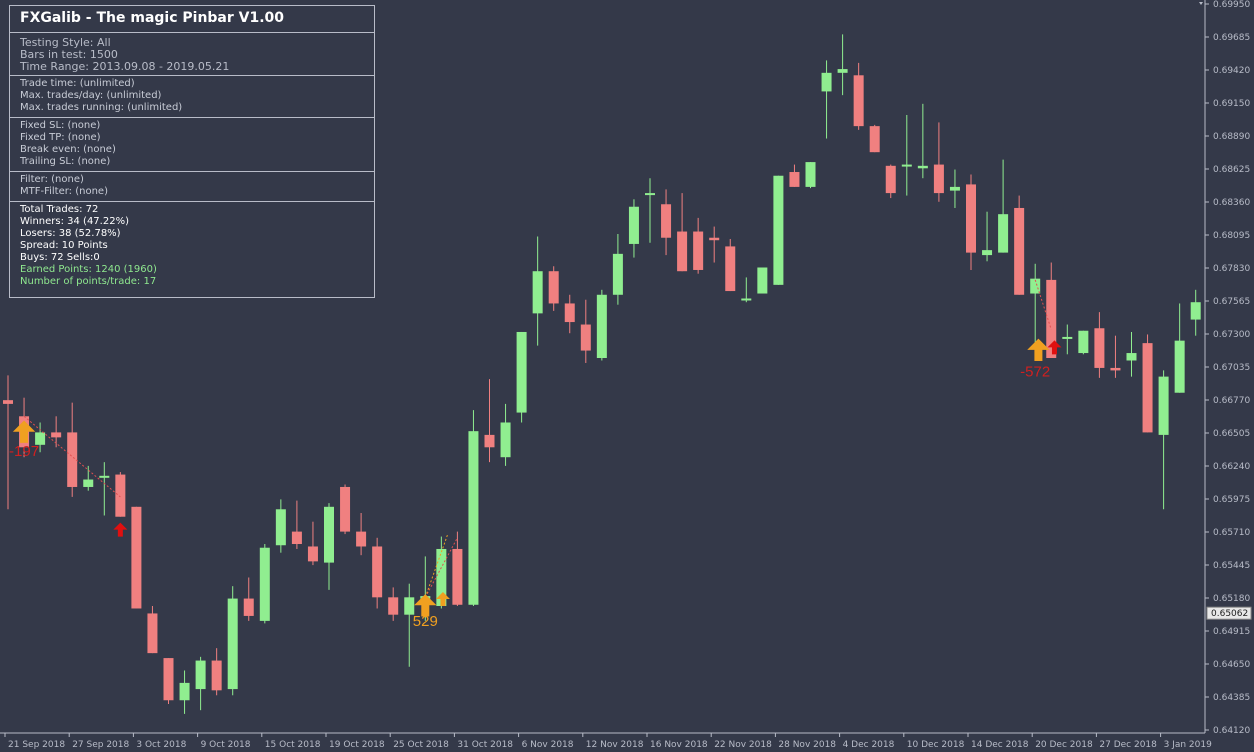 This screenshot has height=752, width=1254. Describe the element at coordinates (1231, 137) in the screenshot. I see `price-tick-label: 0.68890` at that location.